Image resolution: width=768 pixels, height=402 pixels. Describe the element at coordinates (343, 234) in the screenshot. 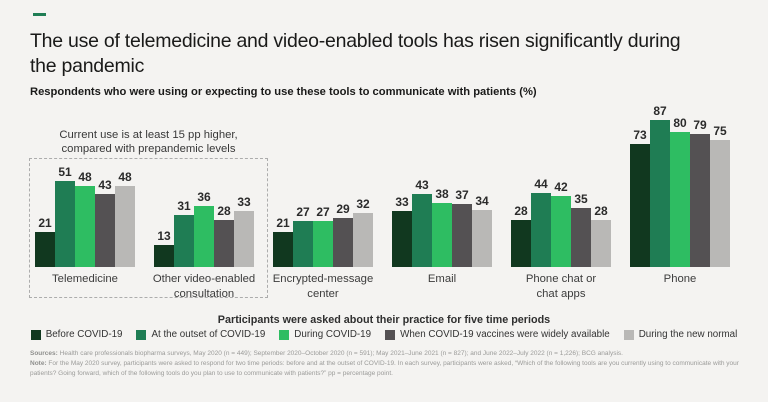

I see `bar: 29` at that location.